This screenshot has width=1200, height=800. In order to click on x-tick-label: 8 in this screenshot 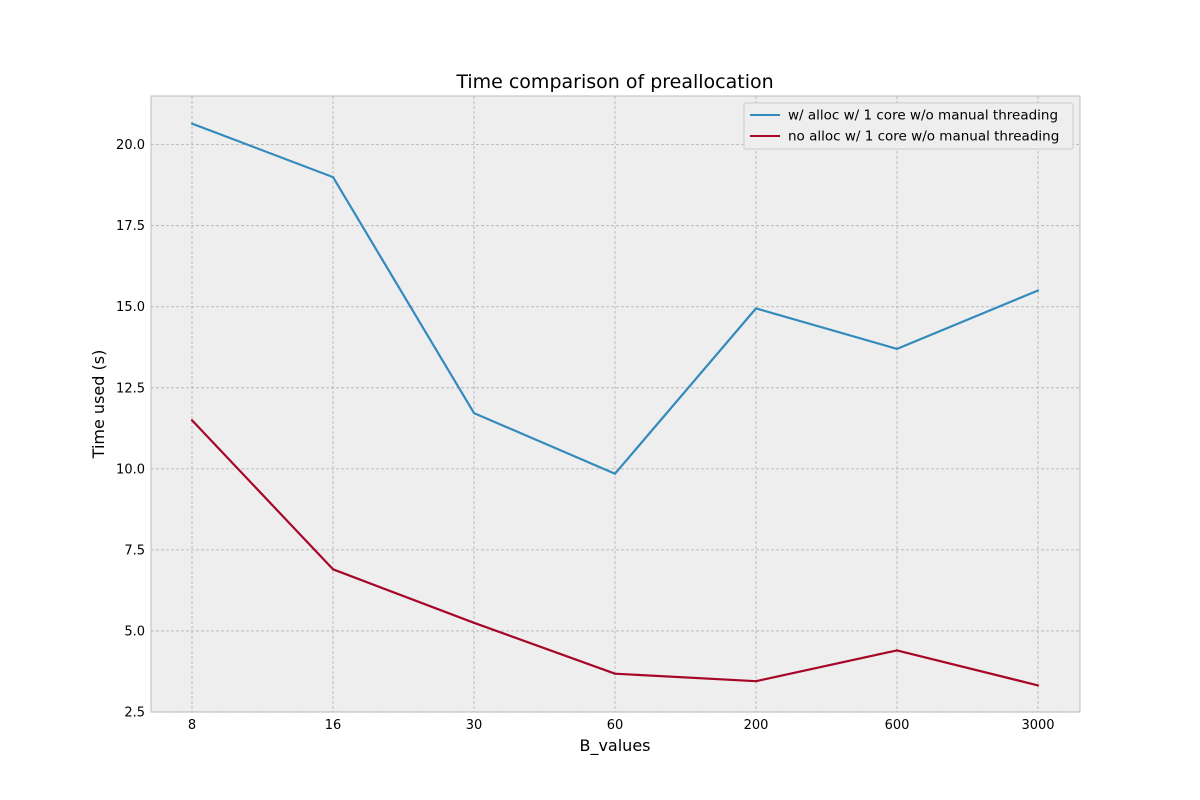, I will do `click(192, 725)`.